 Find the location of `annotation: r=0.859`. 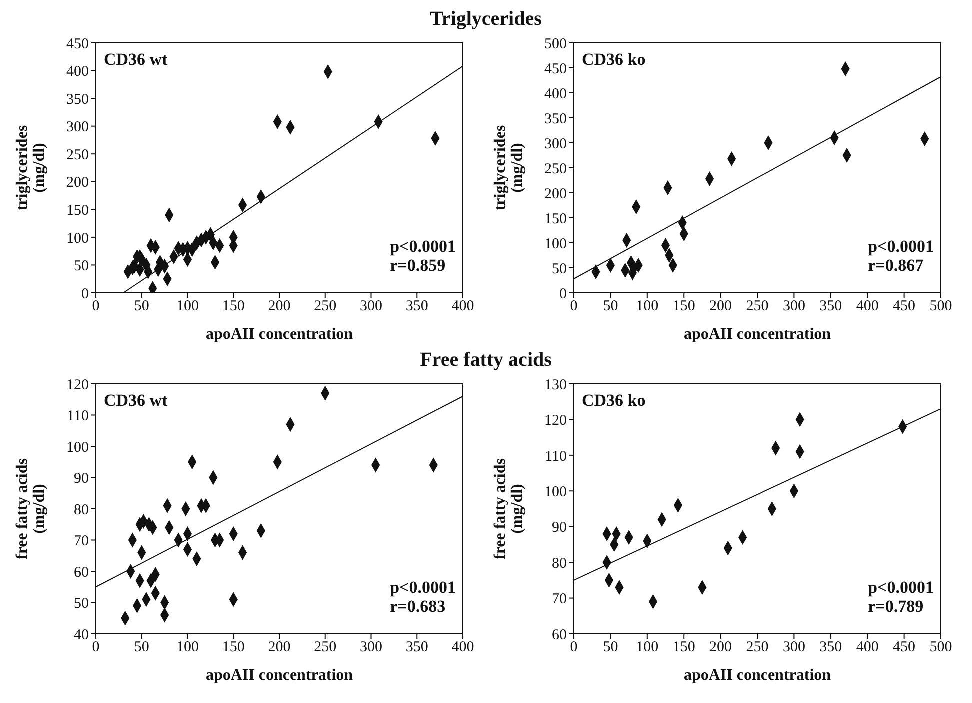

annotation: r=0.859 is located at coordinates (418, 265).